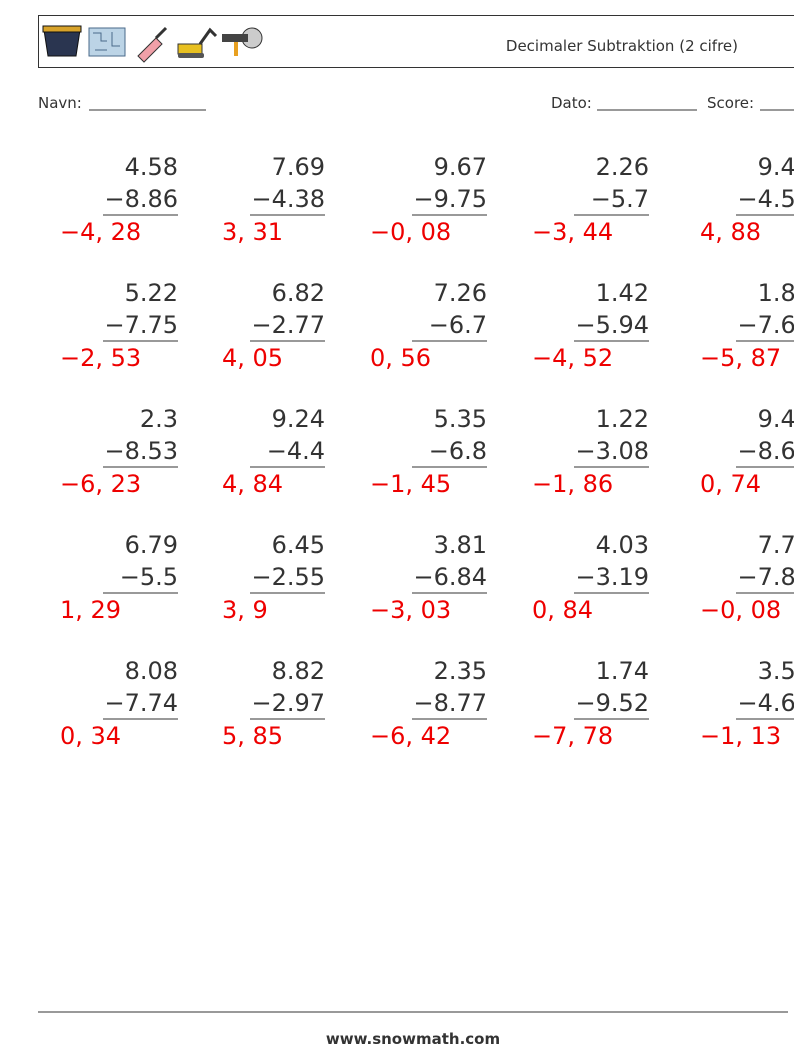  Describe the element at coordinates (151, 671) in the screenshot. I see `minuend: 8.08` at that location.